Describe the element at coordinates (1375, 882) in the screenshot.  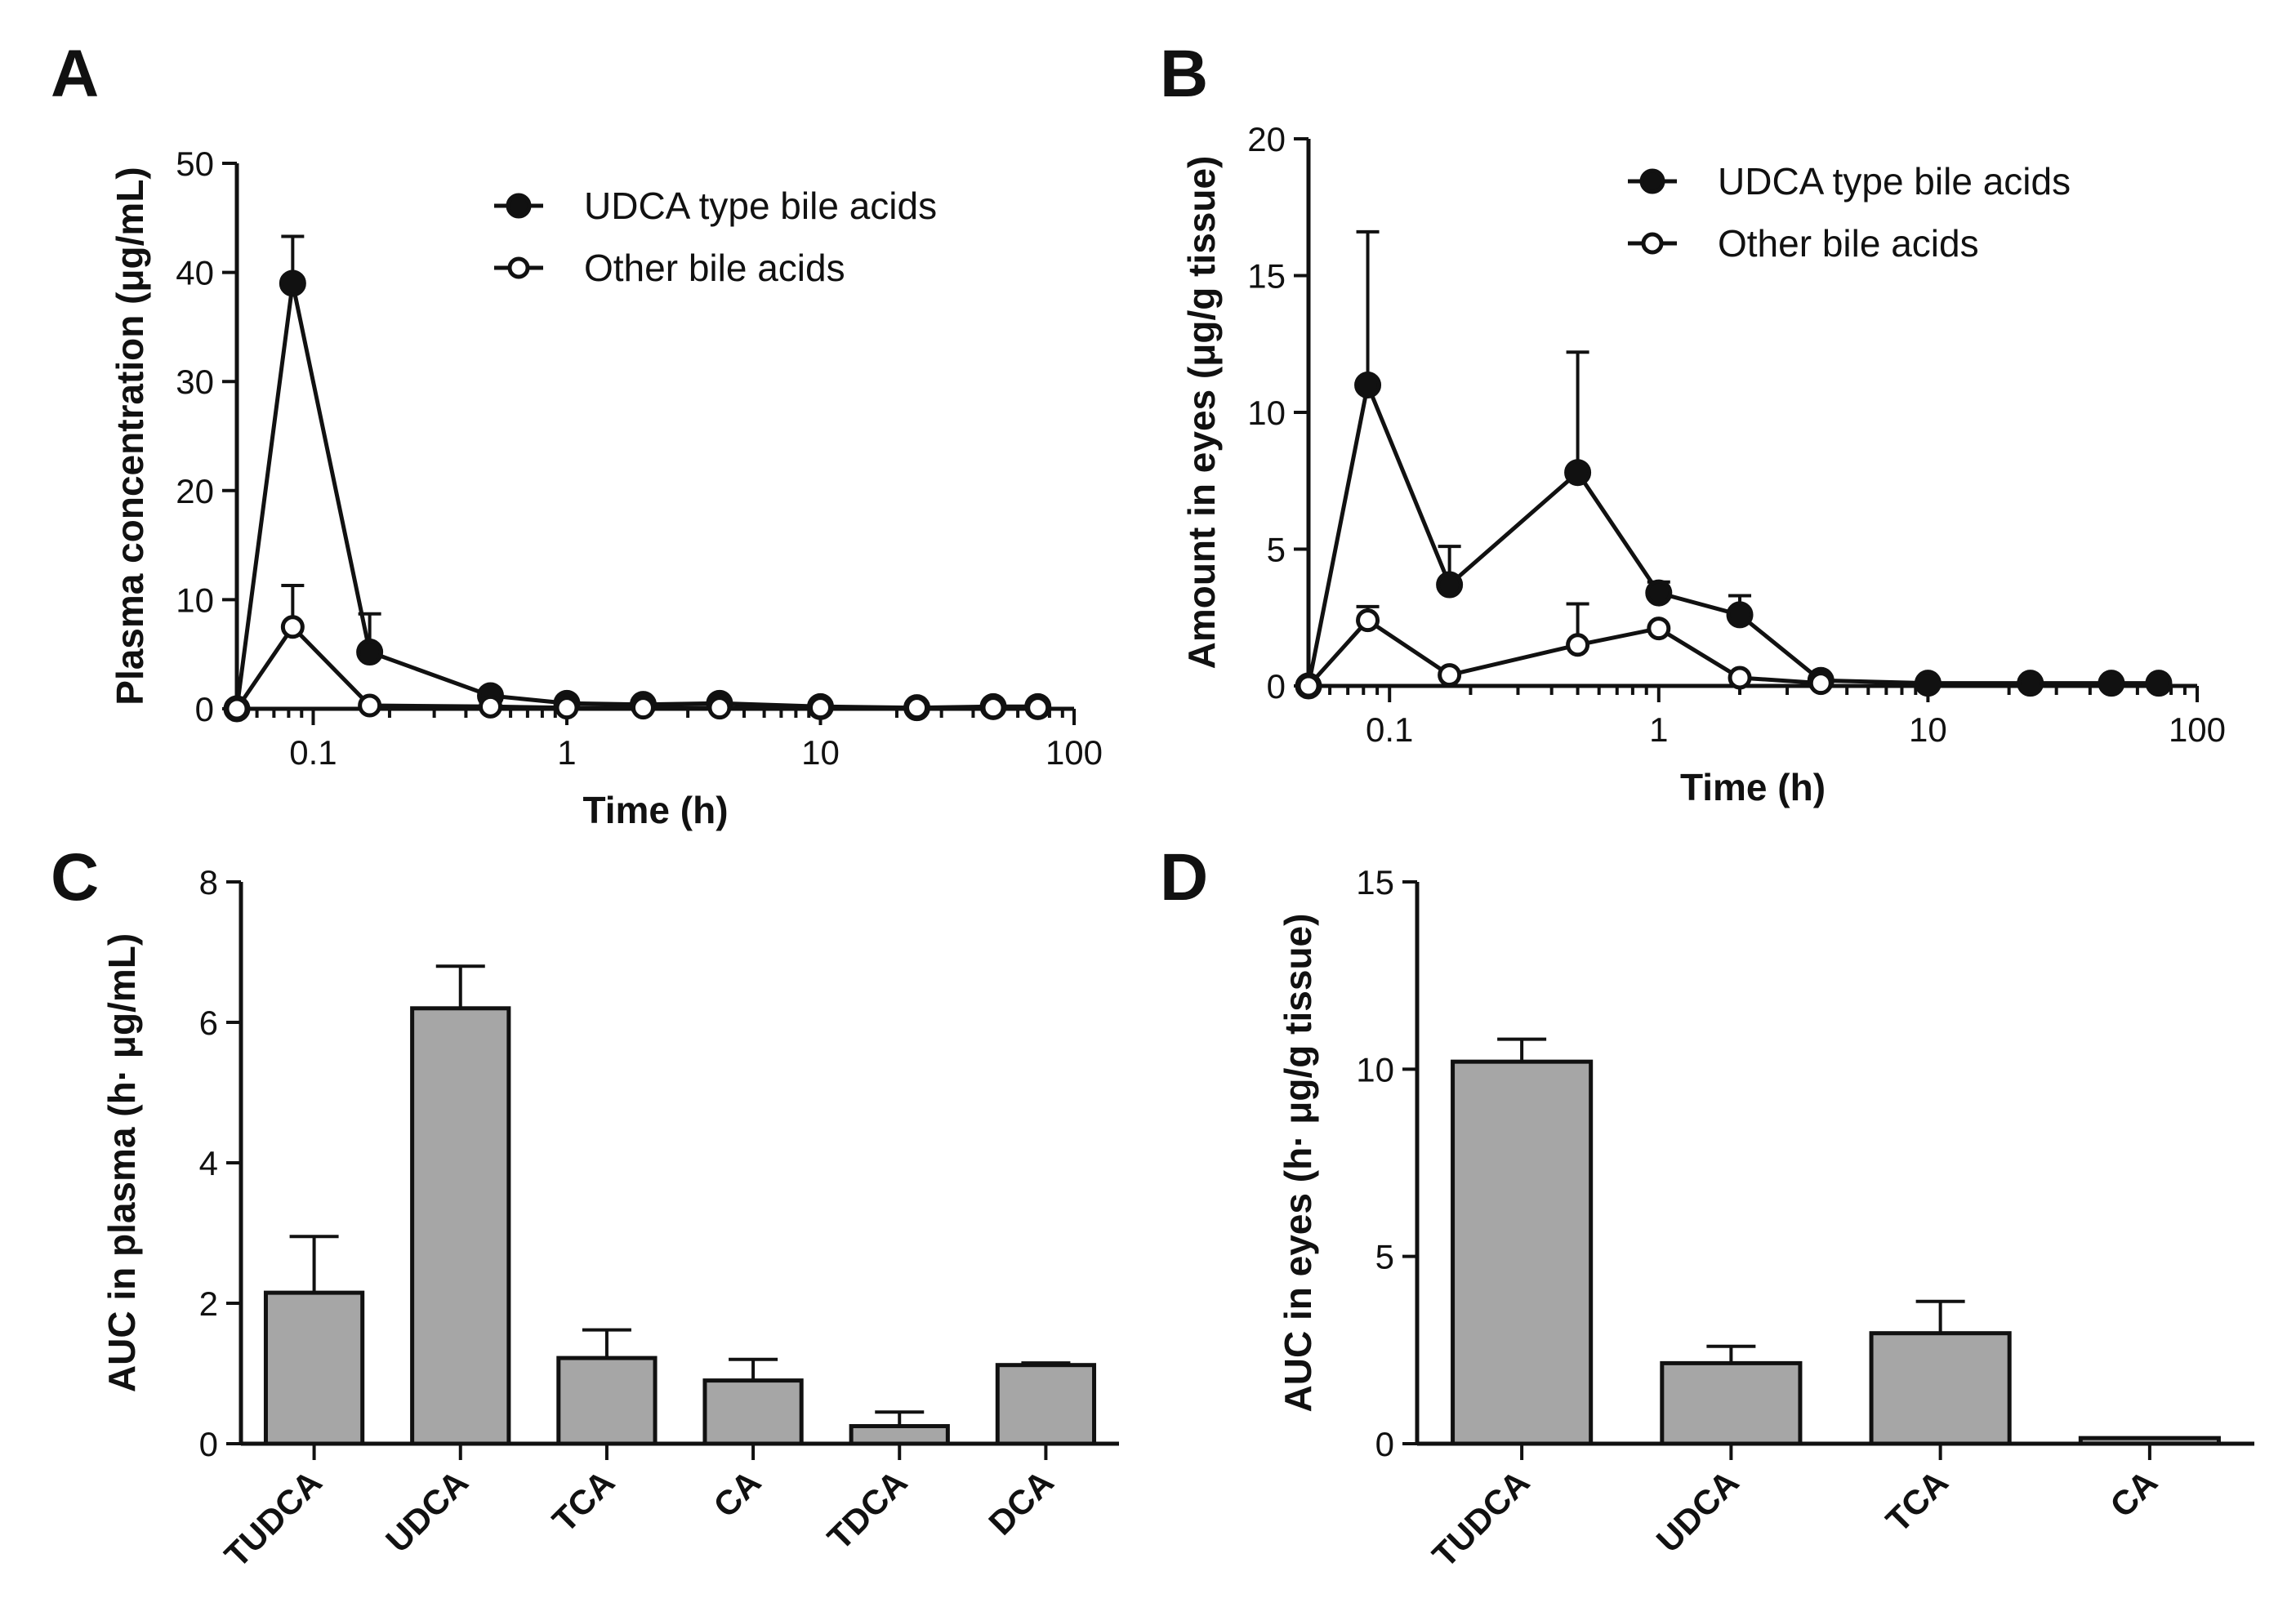
I see `y-tick-label-d-3: 15` at that location.